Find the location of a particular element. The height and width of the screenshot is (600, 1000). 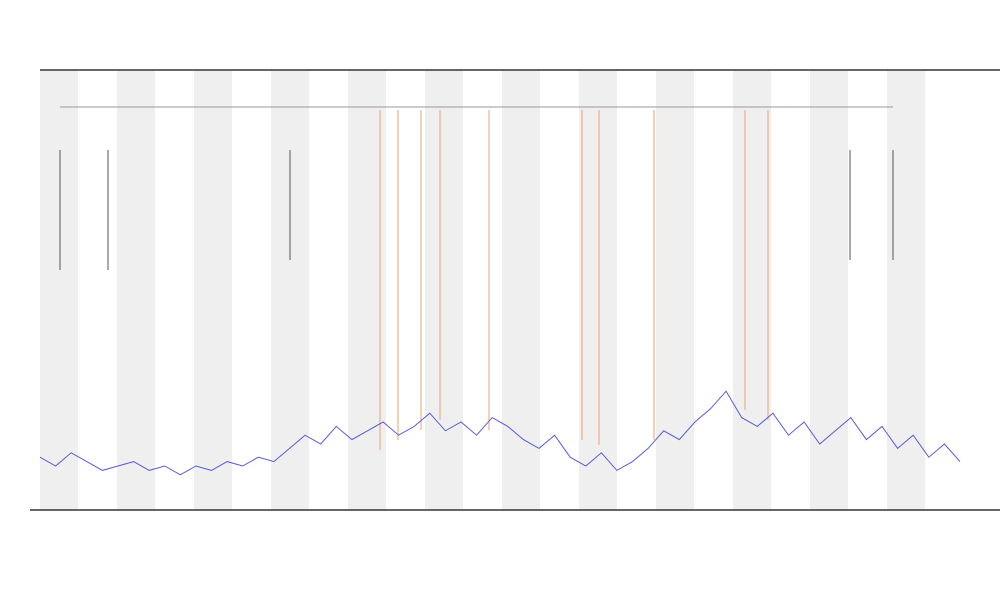

data-line is located at coordinates (500, 433).